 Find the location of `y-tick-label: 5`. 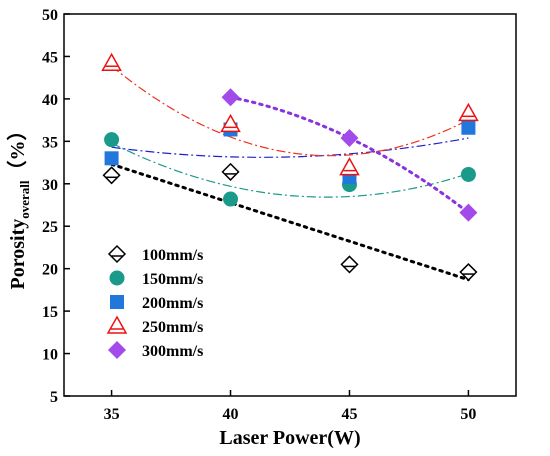

y-tick-label: 5 is located at coordinates (54, 397).